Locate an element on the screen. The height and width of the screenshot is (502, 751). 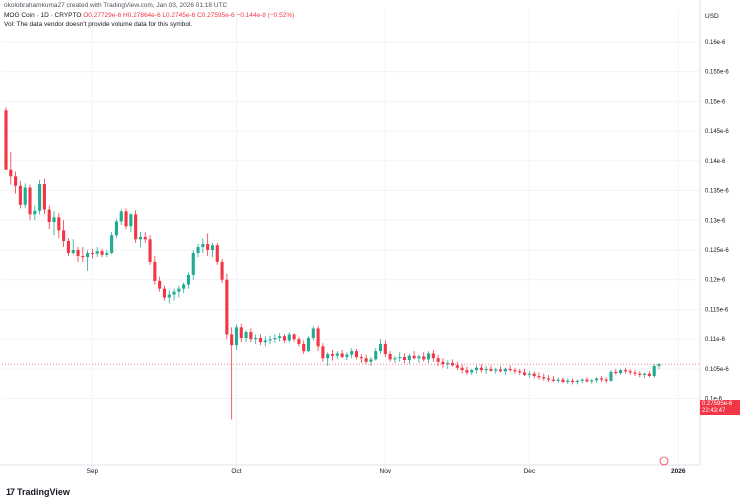
x-tick-label: Sep is located at coordinates (93, 471).